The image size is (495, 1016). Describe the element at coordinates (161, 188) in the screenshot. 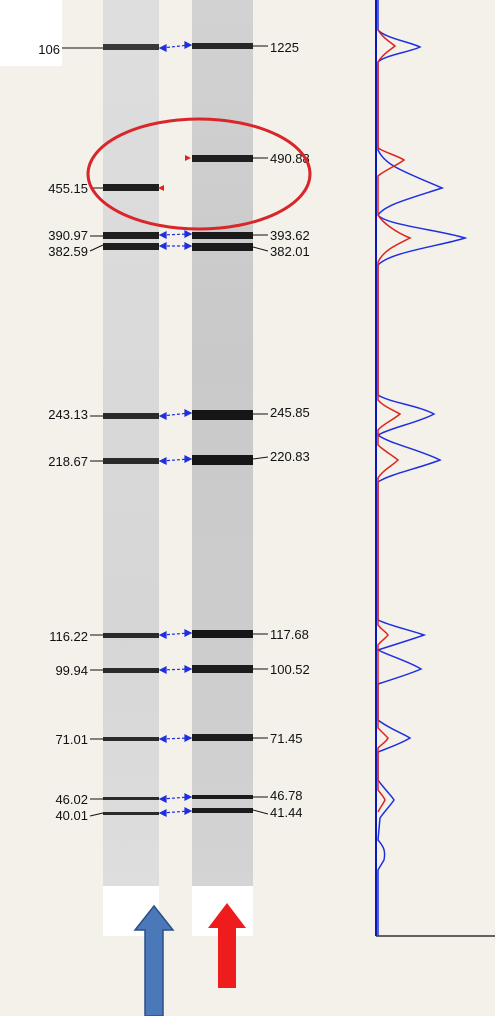

I see `unmatched-marker-a` at that location.